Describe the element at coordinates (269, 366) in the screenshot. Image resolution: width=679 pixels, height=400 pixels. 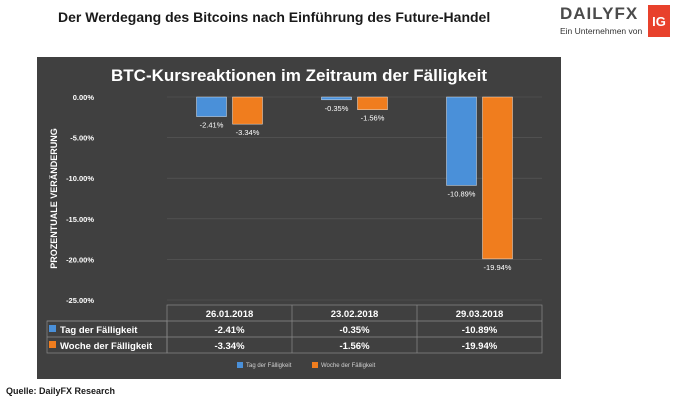
I see `legend-label: Tag der Fälligkeit` at that location.